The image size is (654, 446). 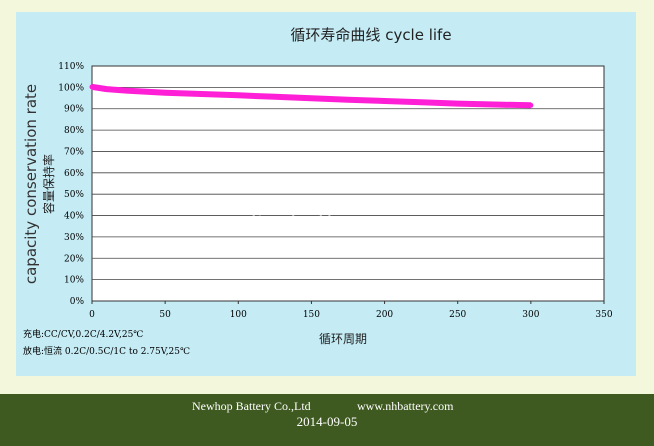 I want to click on x-tick-label: 0, so click(x=92, y=315).